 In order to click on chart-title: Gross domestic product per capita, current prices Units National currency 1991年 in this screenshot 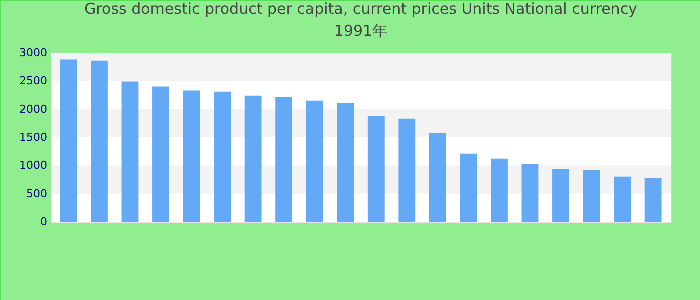, I will do `click(361, 20)`.